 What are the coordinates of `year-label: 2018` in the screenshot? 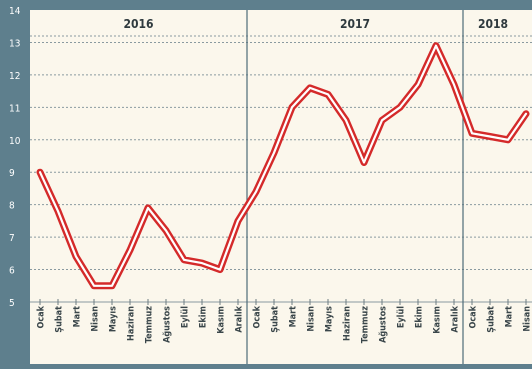 It's located at (493, 24).